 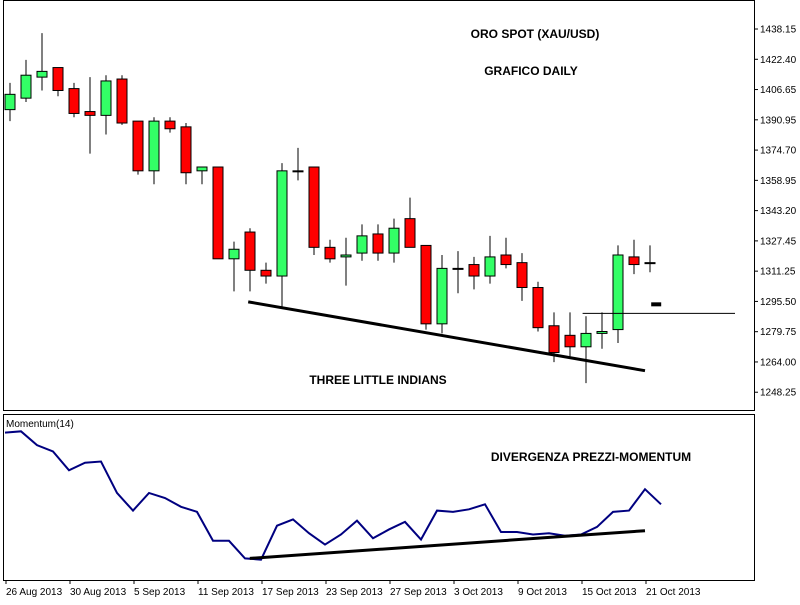 What do you see at coordinates (778, 332) in the screenshot?
I see `price-tick-label: 1279.75` at bounding box center [778, 332].